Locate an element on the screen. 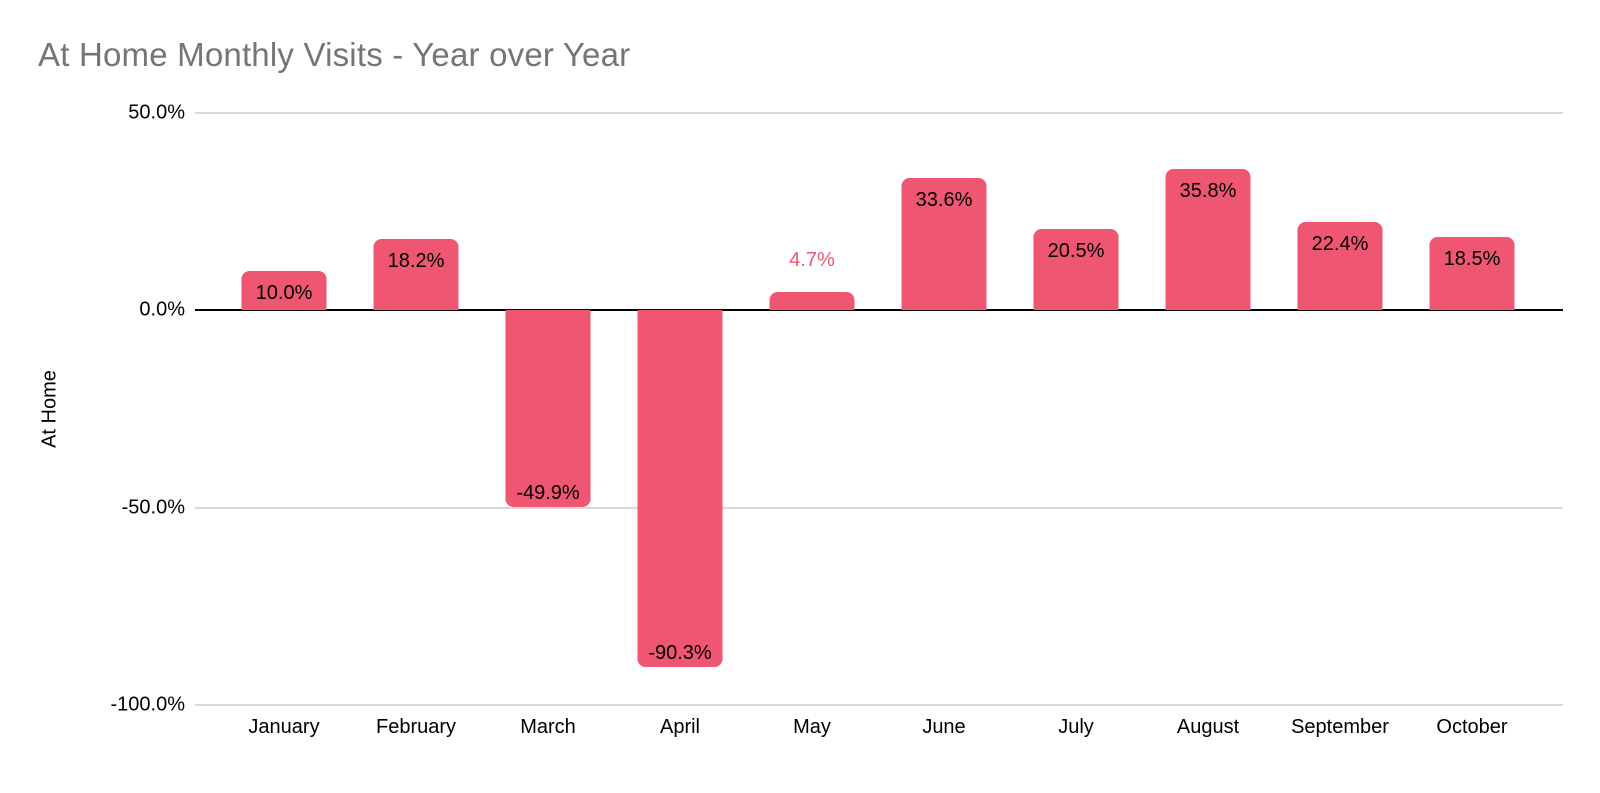 Image resolution: width=1600 pixels, height=793 pixels. x-tick-label-august: August is located at coordinates (1208, 727).